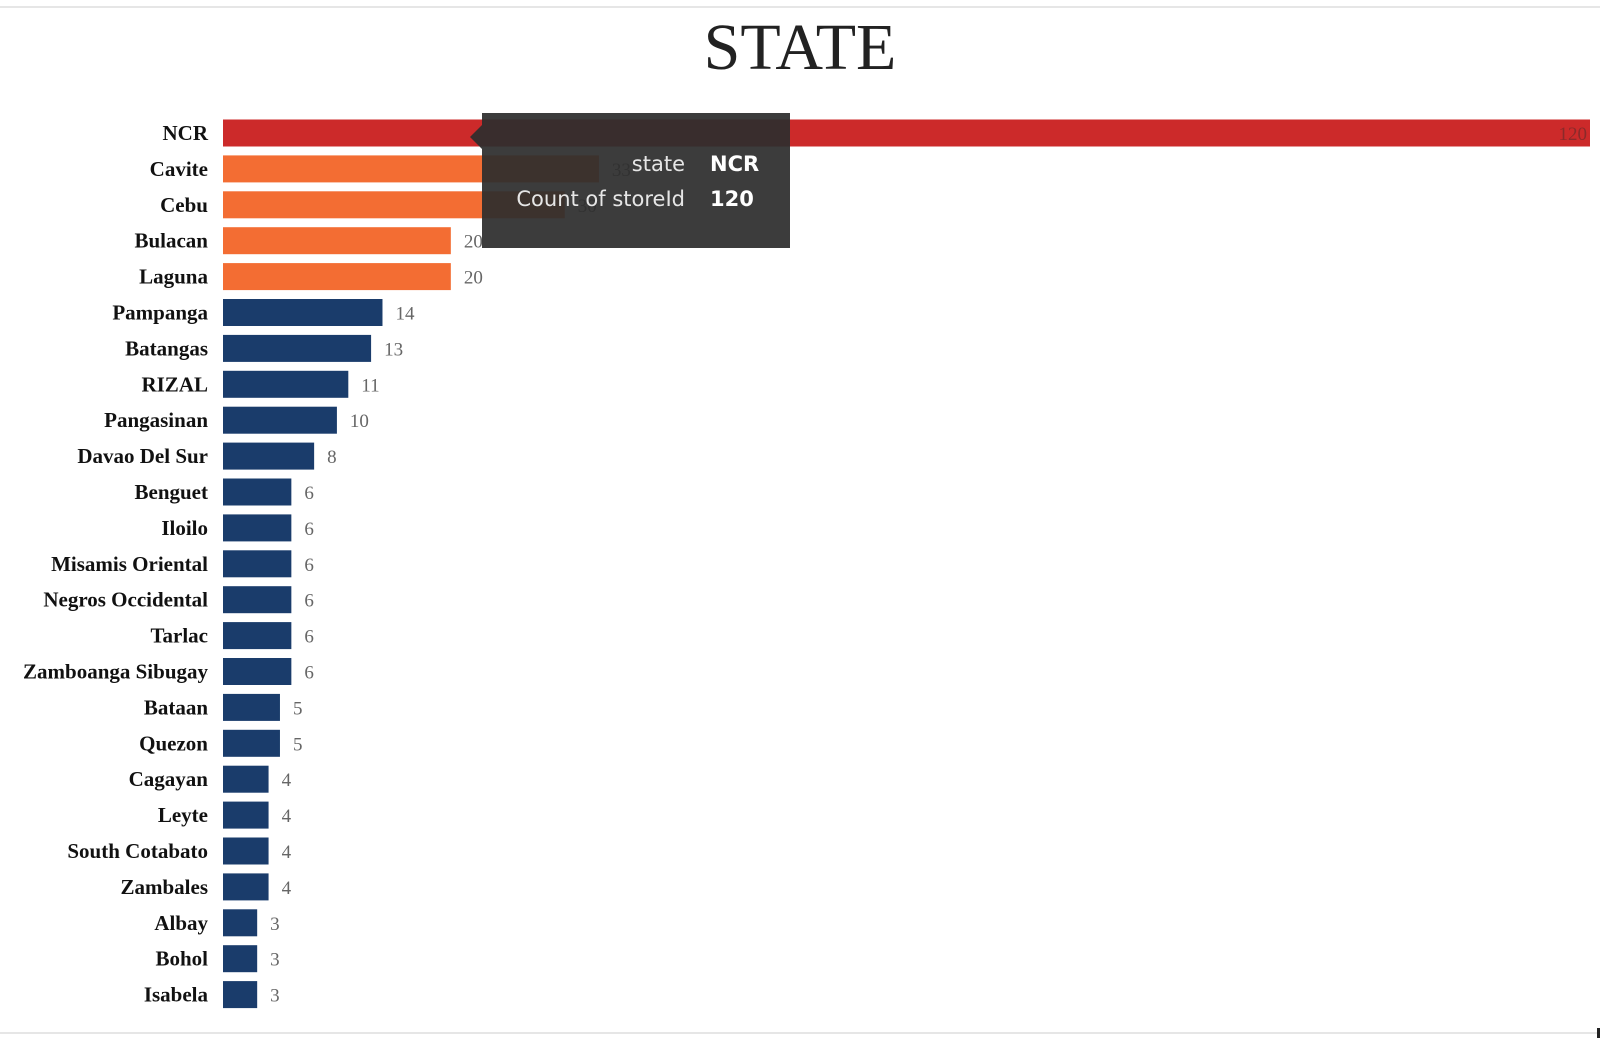 The image size is (1600, 1040). Describe the element at coordinates (246, 851) in the screenshot. I see `bar-south-cotabato` at that location.